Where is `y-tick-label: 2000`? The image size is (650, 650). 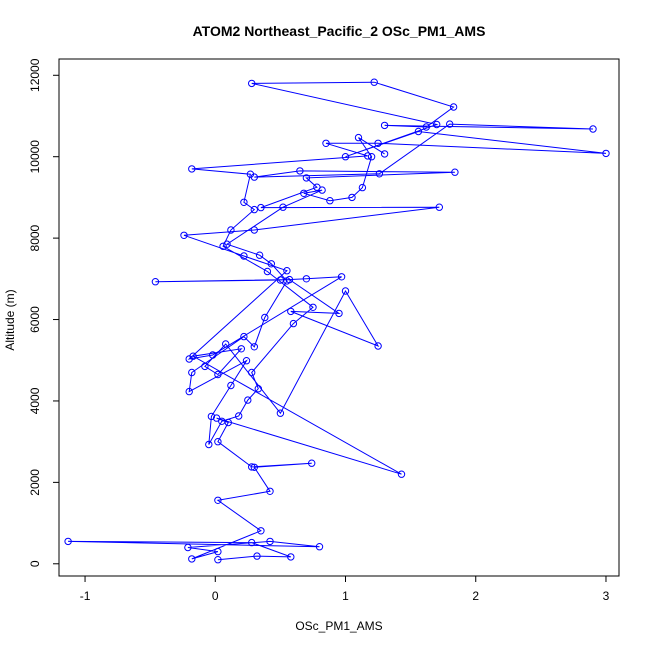
y-tick-label: 2000 is located at coordinates (35, 482).